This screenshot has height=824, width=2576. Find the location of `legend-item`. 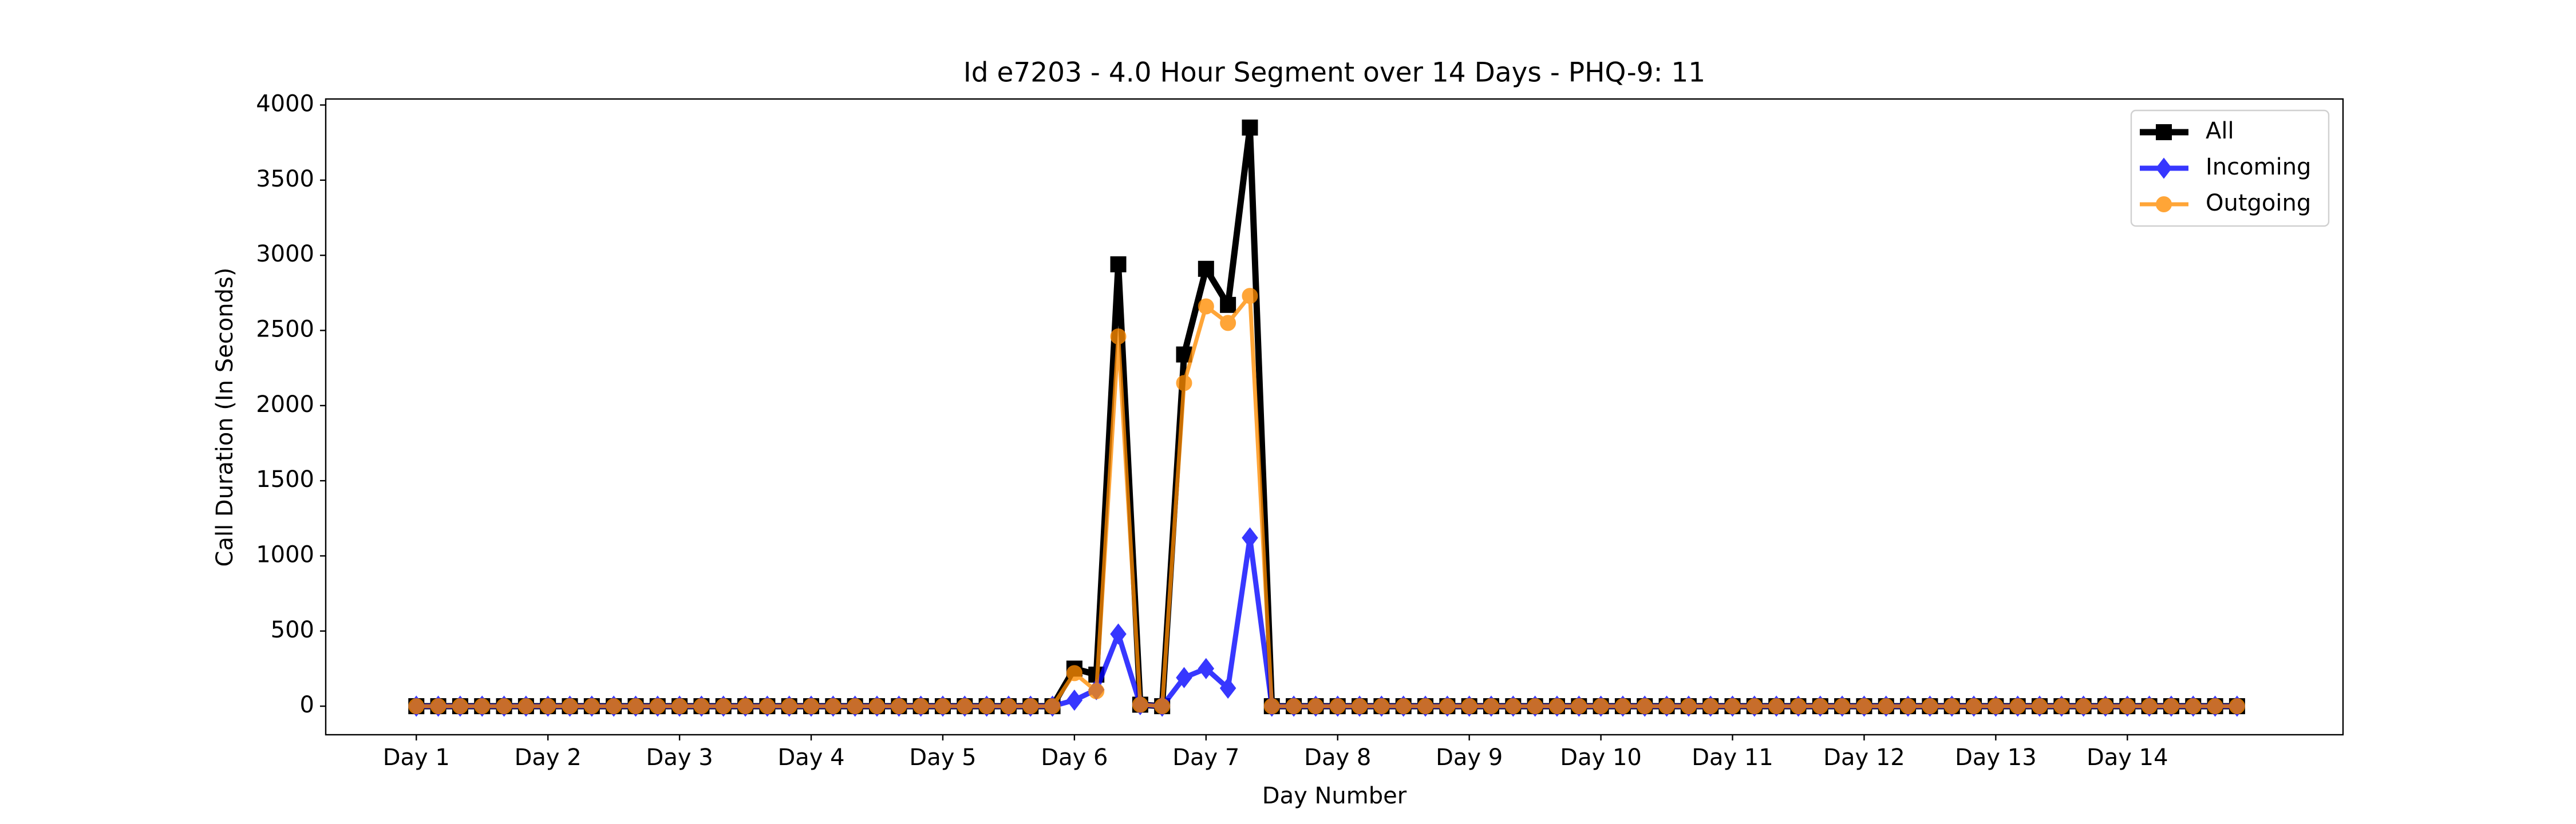

legend-item is located at coordinates (2164, 168).